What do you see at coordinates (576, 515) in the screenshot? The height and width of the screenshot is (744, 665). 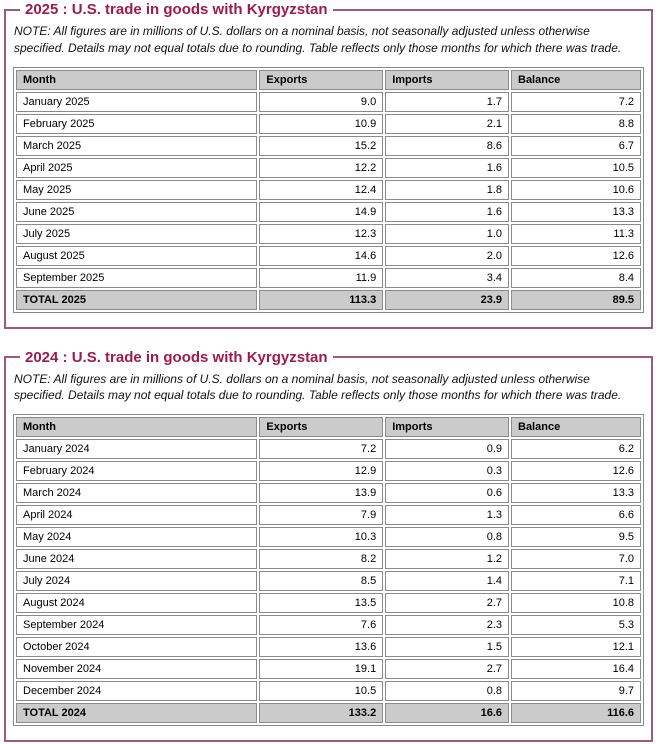 I see `value-cell: 6.6` at bounding box center [576, 515].